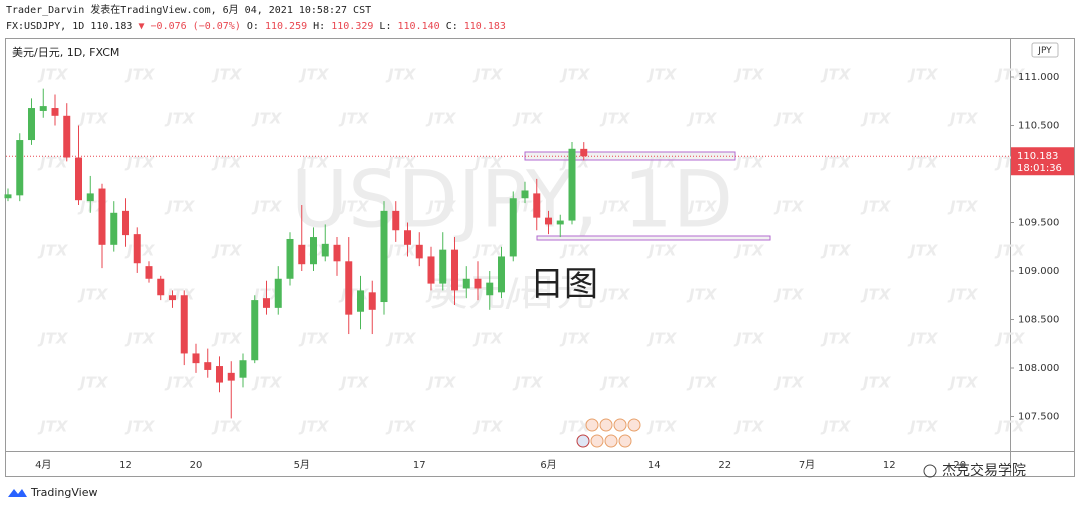 Image resolution: width=1080 pixels, height=509 pixels. What do you see at coordinates (608, 433) in the screenshot?
I see `event-icons` at bounding box center [608, 433].